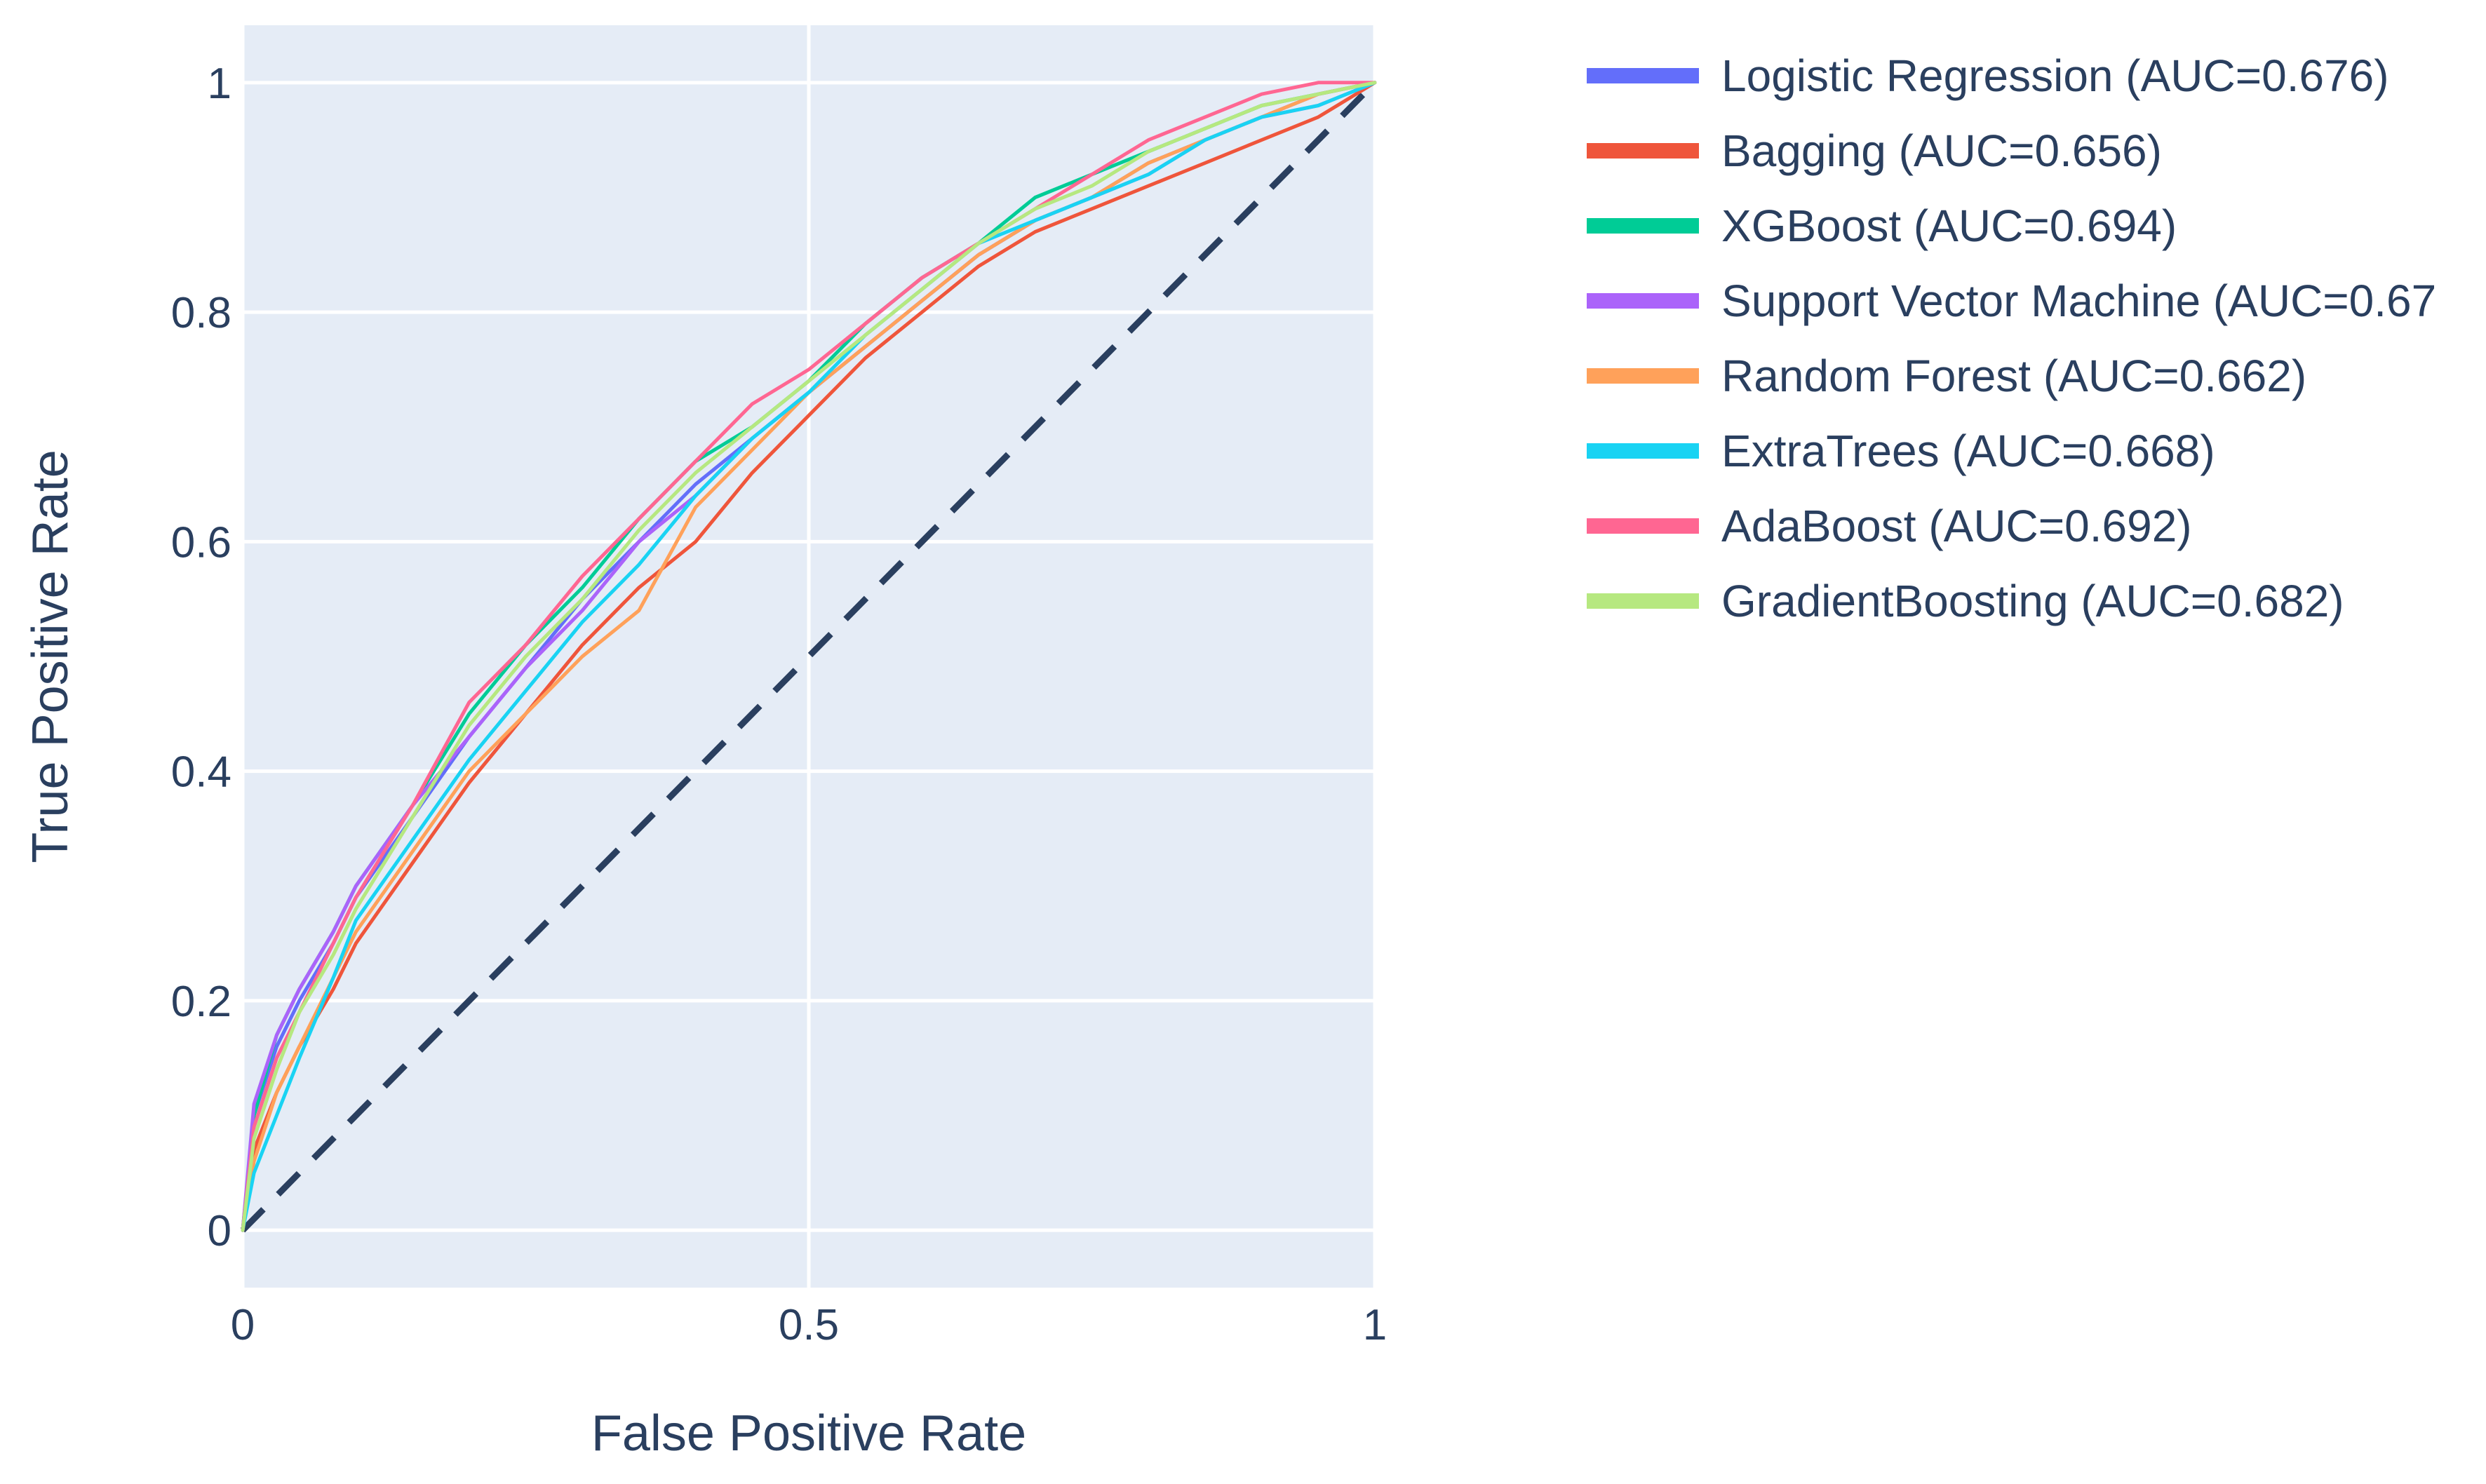  I want to click on x-axis-title: False Positive Rate, so click(808, 1434).